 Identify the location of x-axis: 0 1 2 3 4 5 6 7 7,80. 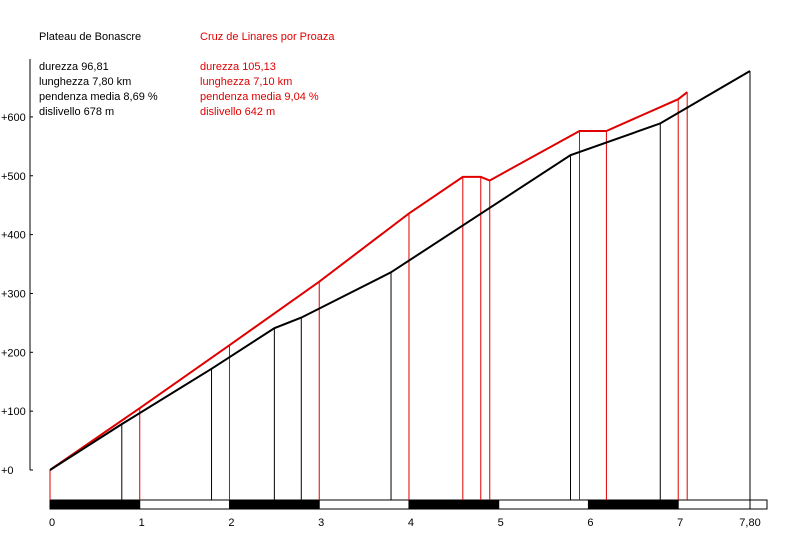
(405, 523).